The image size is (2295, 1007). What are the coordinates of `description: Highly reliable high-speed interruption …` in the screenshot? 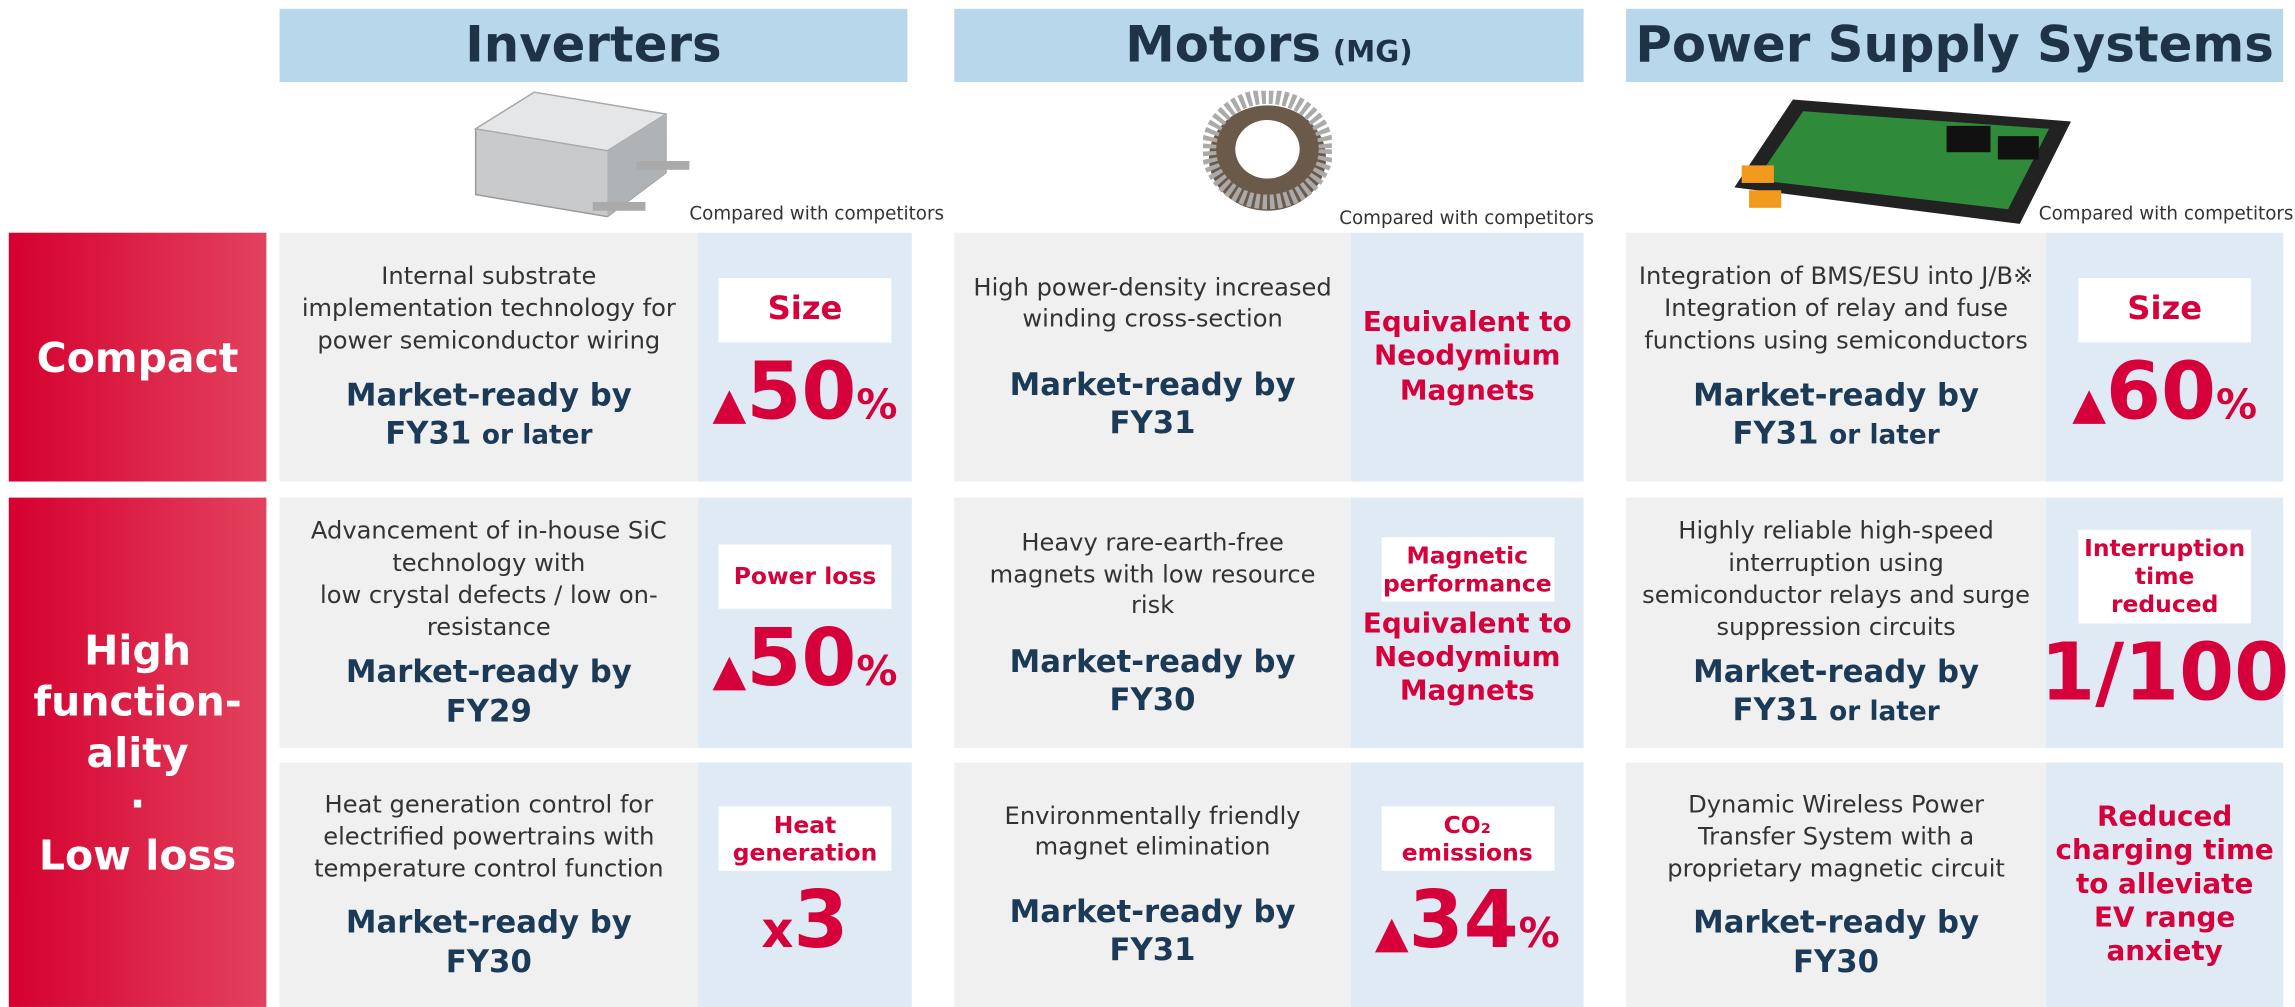 It's located at (1836, 579).